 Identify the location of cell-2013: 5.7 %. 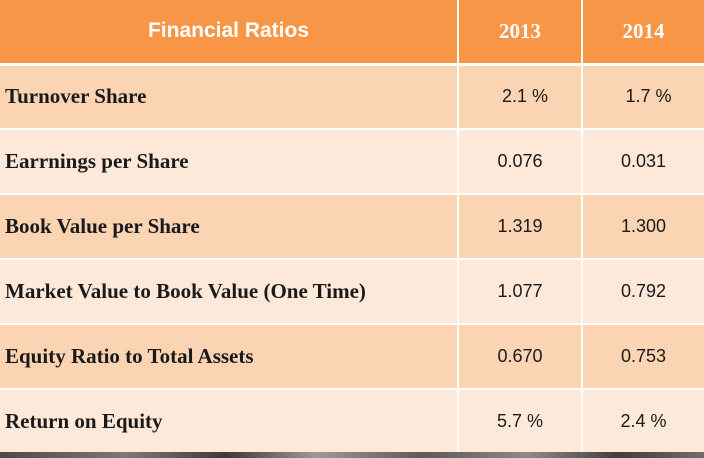
(520, 422).